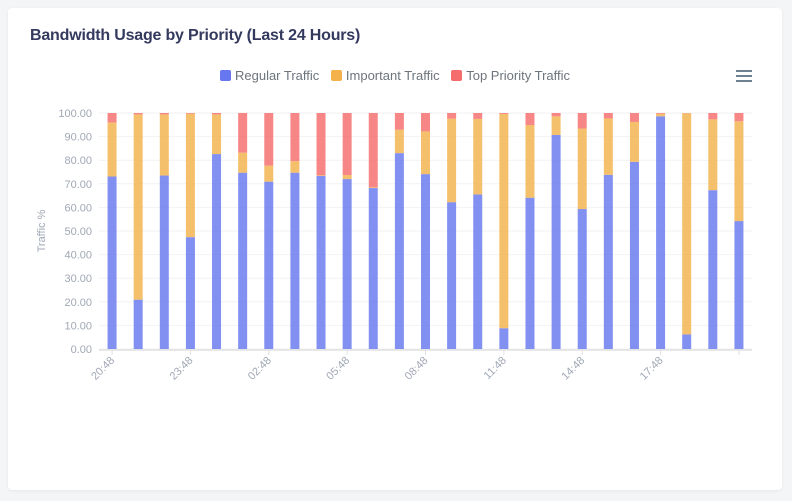  What do you see at coordinates (277, 75) in the screenshot?
I see `legend-label: Regular Traffic` at bounding box center [277, 75].